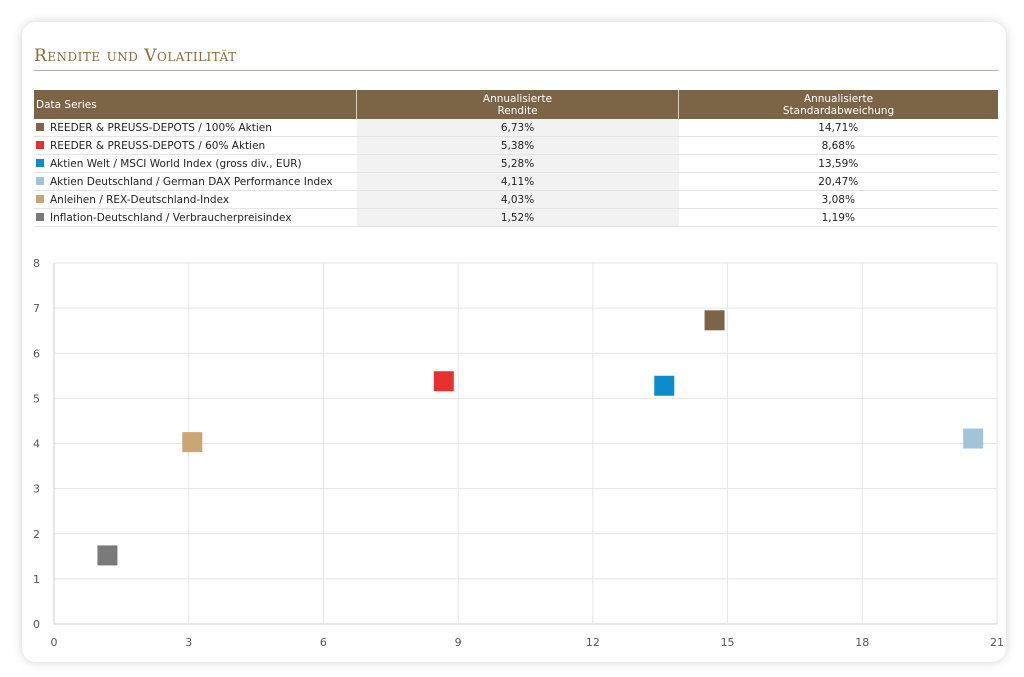 The height and width of the screenshot is (677, 1024). Describe the element at coordinates (135, 56) in the screenshot. I see `page-title: Rendite und Volatilität` at that location.